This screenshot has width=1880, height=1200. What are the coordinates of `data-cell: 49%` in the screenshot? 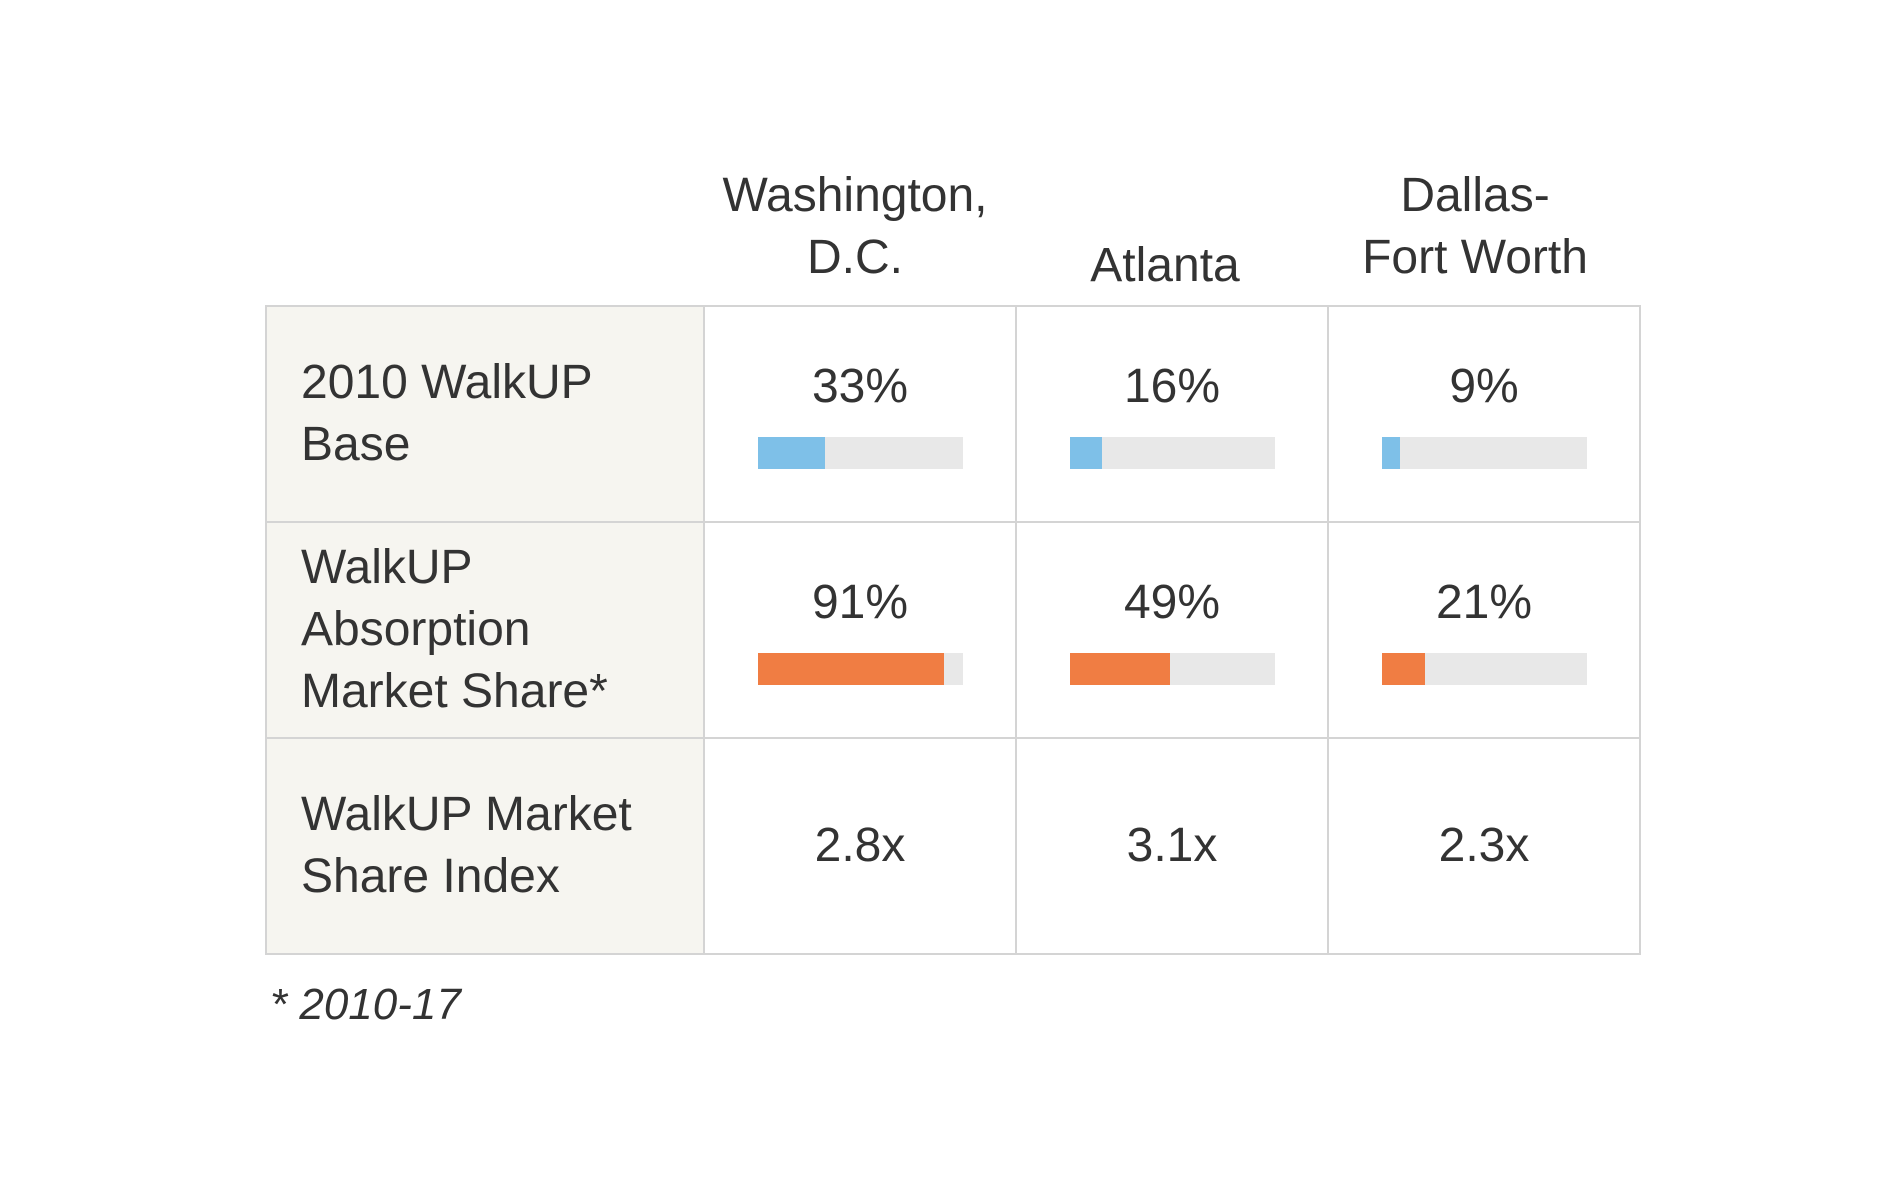 It's located at (1172, 630).